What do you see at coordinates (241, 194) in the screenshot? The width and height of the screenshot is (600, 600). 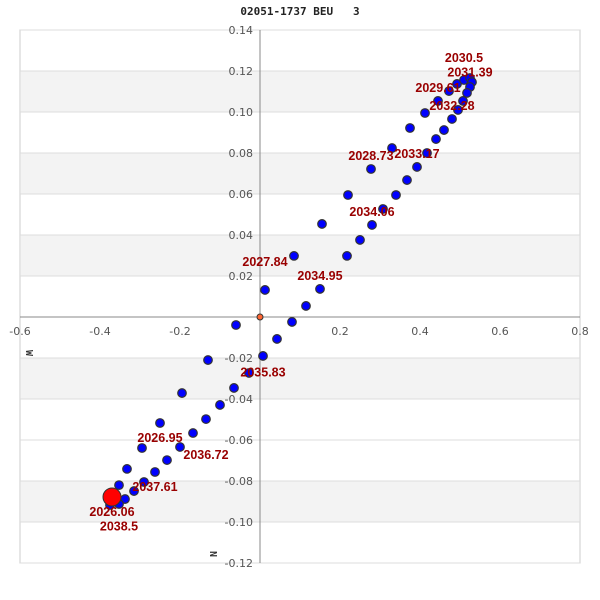 I see `y-tick-label: 0.06` at bounding box center [241, 194].